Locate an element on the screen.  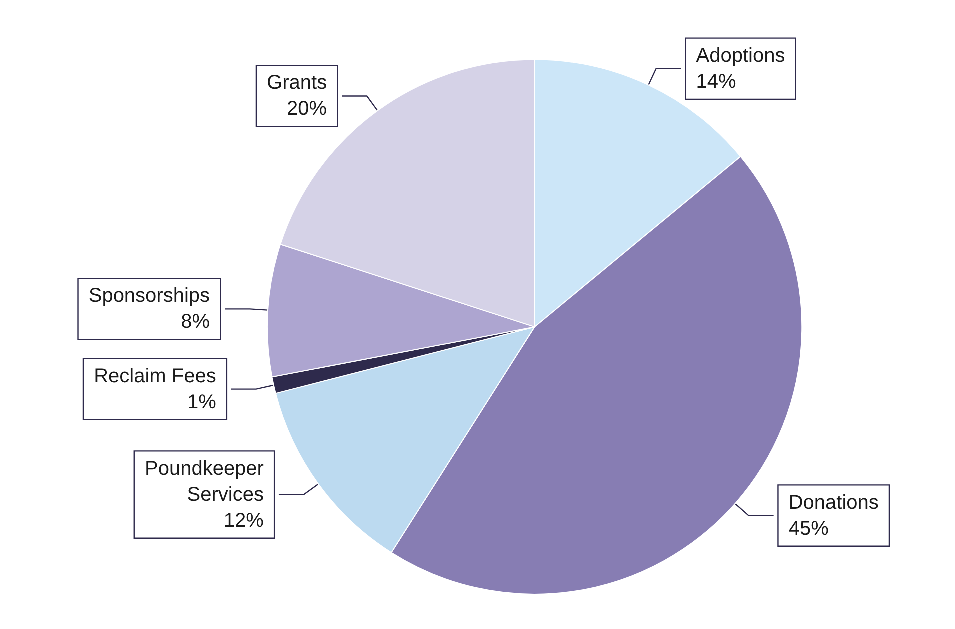
slice-label: Sponsorships is located at coordinates (149, 296).